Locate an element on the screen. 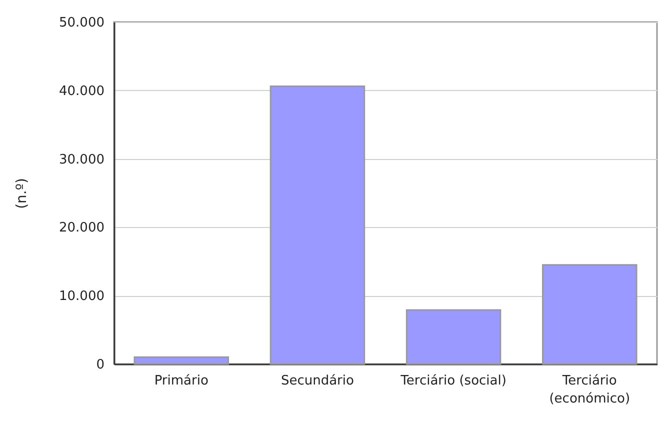 Image resolution: width=660 pixels, height=422 pixels. y-axis-title: (n.º) is located at coordinates (22, 193).